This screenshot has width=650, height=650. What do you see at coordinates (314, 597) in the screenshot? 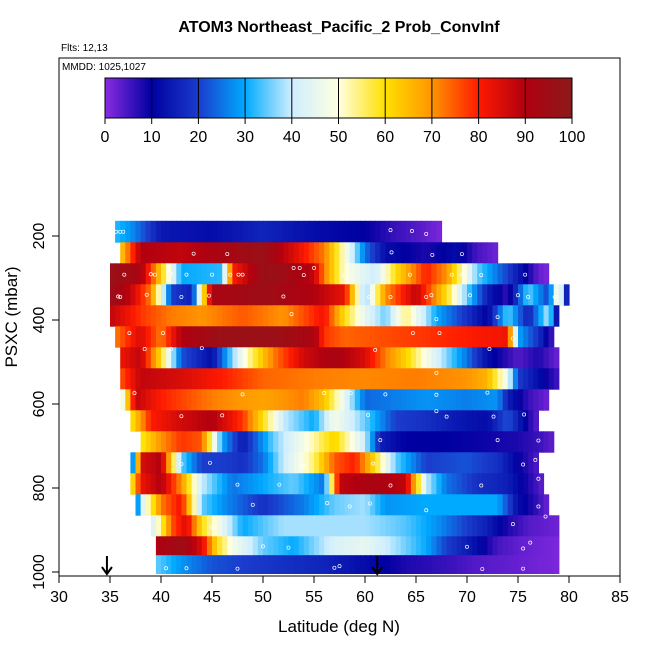
I see `x-tick-label: 55` at bounding box center [314, 597].